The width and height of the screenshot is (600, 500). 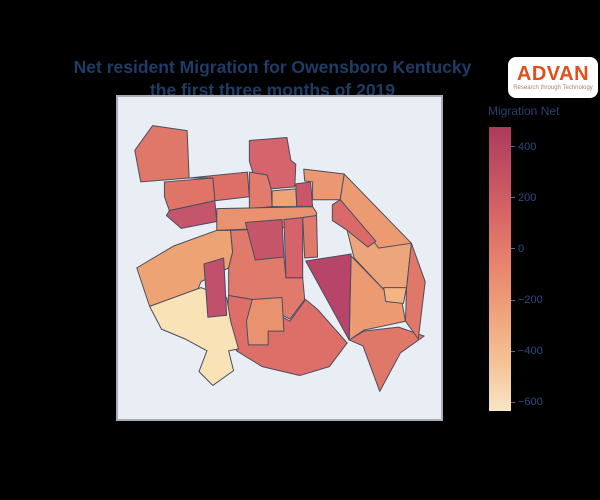 I want to click on colorbar-tick-0: 0, so click(x=517, y=249).